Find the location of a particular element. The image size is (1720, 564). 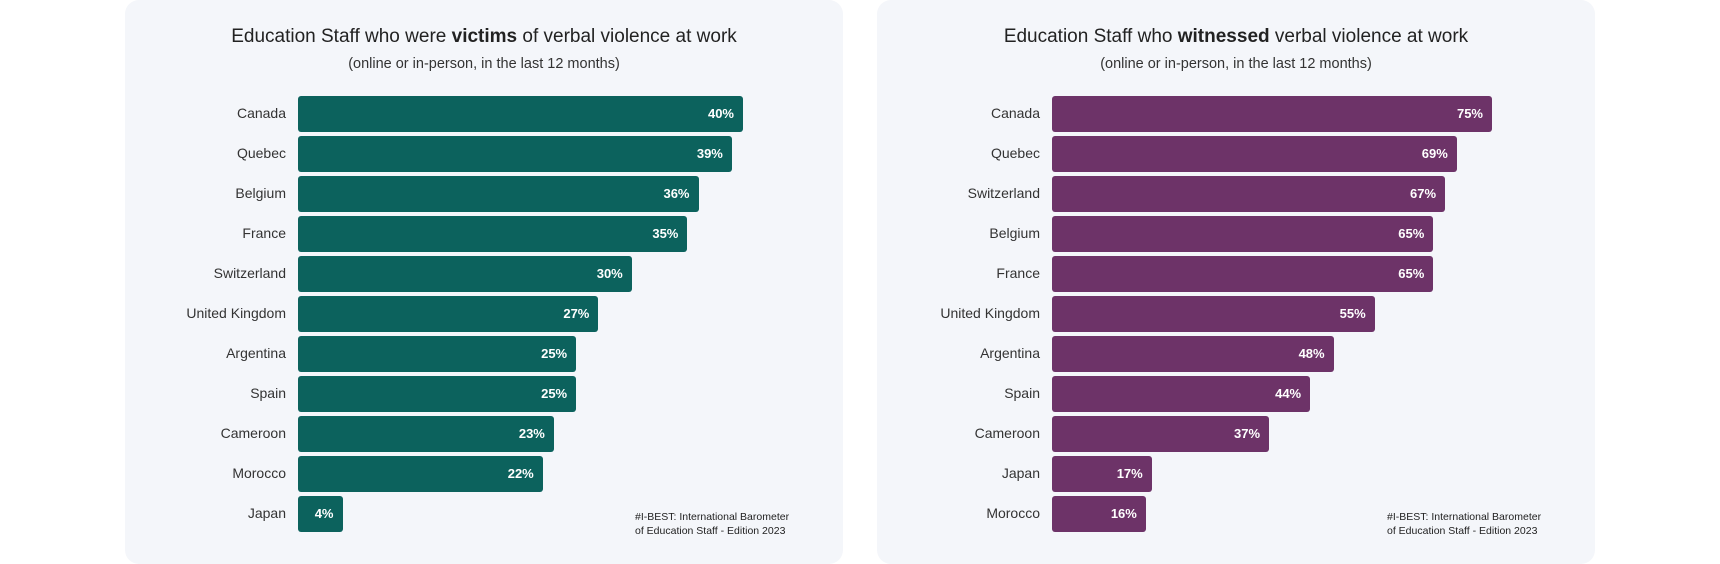

title-emphasis: victims is located at coordinates (484, 36).